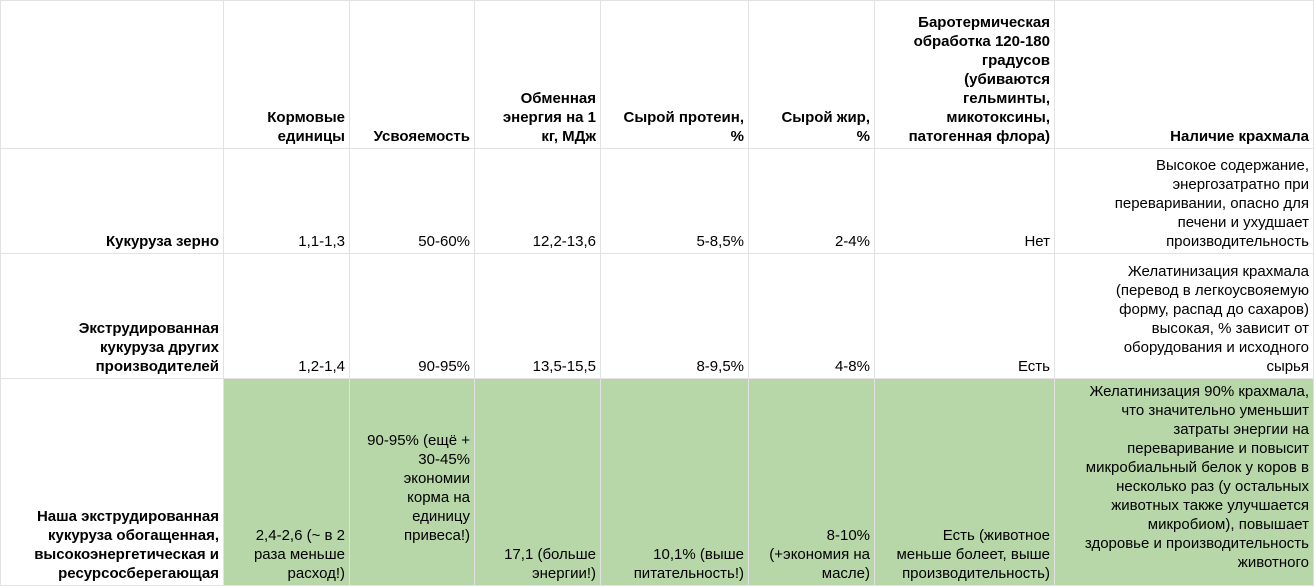 This screenshot has height=586, width=1314. I want to click on cell-protein: 10,1% (выше питательность!), so click(675, 482).